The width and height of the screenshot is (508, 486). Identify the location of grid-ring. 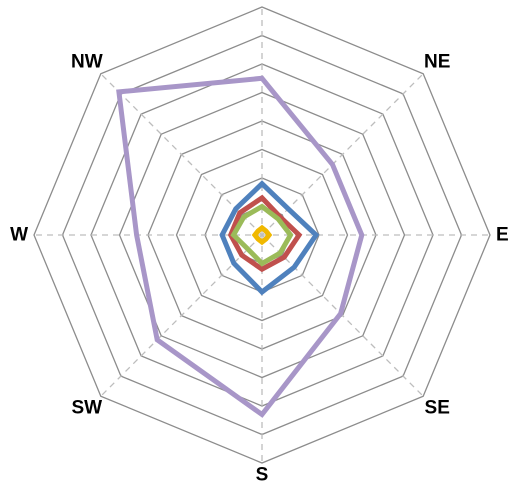
(262, 235).